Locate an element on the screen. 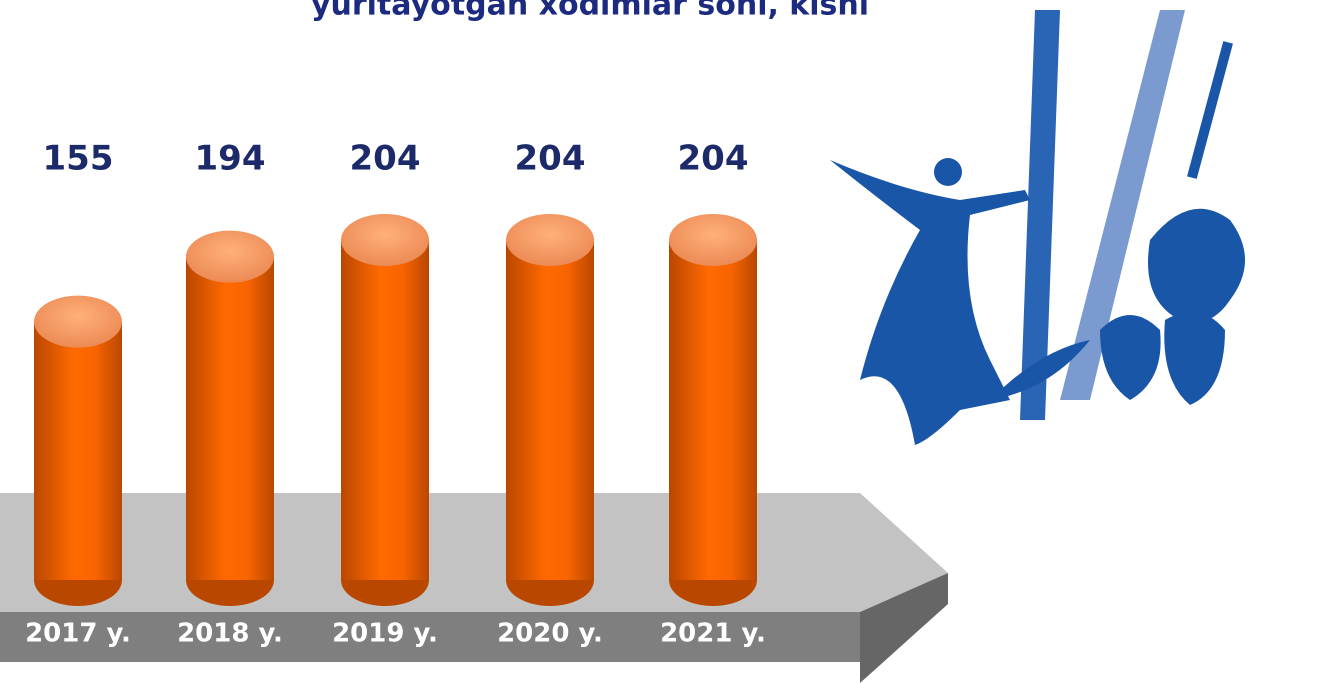 Image resolution: width=1319 pixels, height=683 pixels. x-tick-label: 2019 y. is located at coordinates (385, 634).